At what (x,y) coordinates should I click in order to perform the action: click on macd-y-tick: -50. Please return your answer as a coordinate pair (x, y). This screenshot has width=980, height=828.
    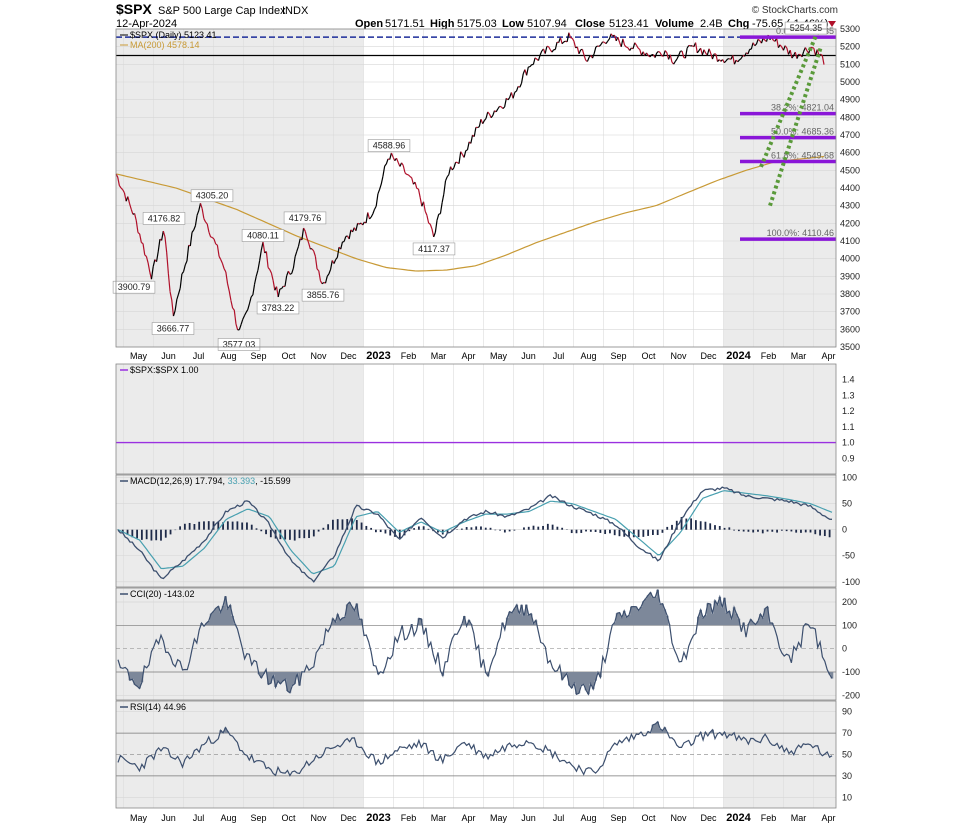
    Looking at the image, I should click on (848, 556).